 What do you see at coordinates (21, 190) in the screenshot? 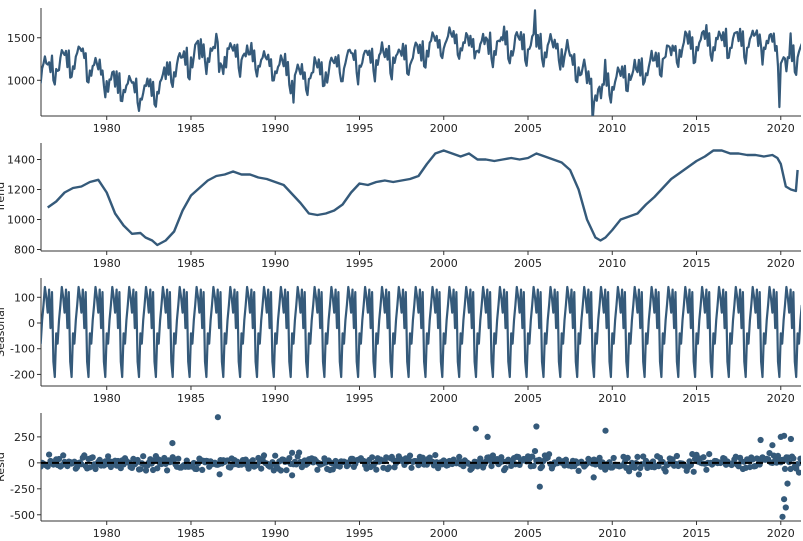
I see `y-tick-label: 1200` at bounding box center [21, 190].